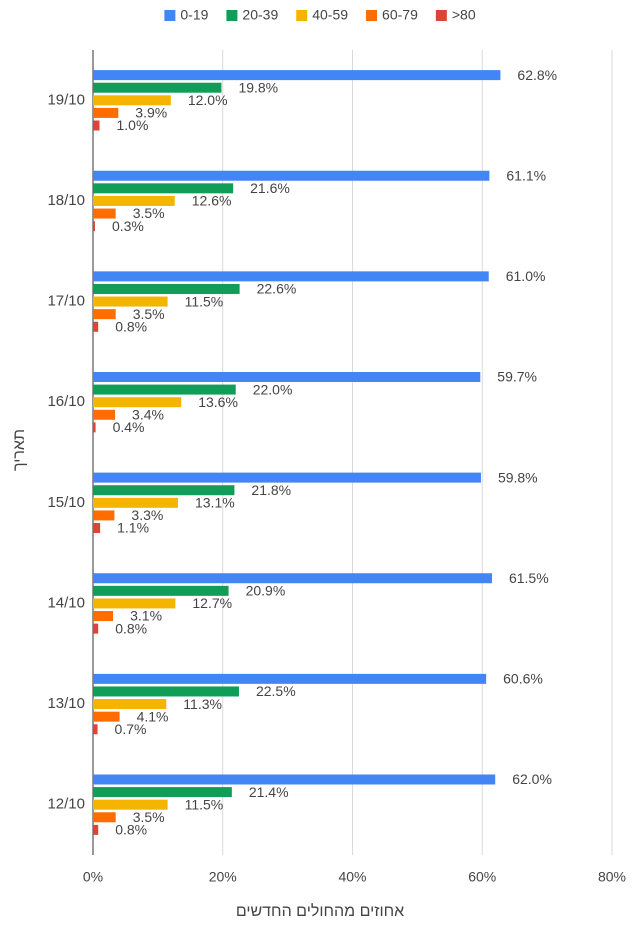  Describe the element at coordinates (208, 100) in the screenshot. I see `data-label: 12.0%` at that location.